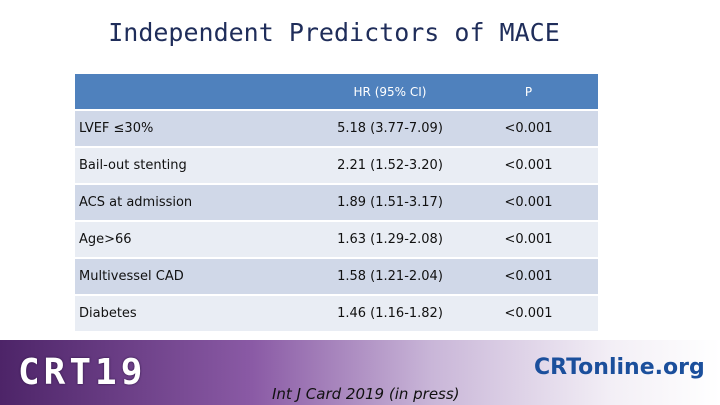  Describe the element at coordinates (198, 276) in the screenshot. I see `table-cell: Multivessel CAD` at that location.